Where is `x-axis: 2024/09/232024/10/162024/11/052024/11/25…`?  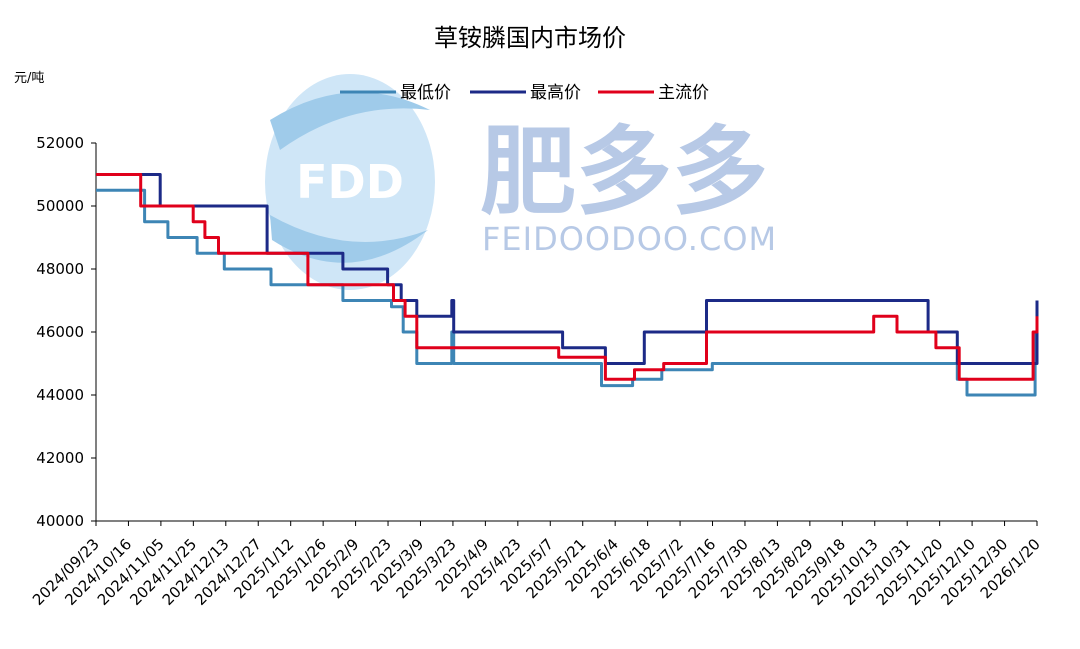 x-axis: 2024/09/232024/10/162024/11/052024/11/25… is located at coordinates (536, 565).